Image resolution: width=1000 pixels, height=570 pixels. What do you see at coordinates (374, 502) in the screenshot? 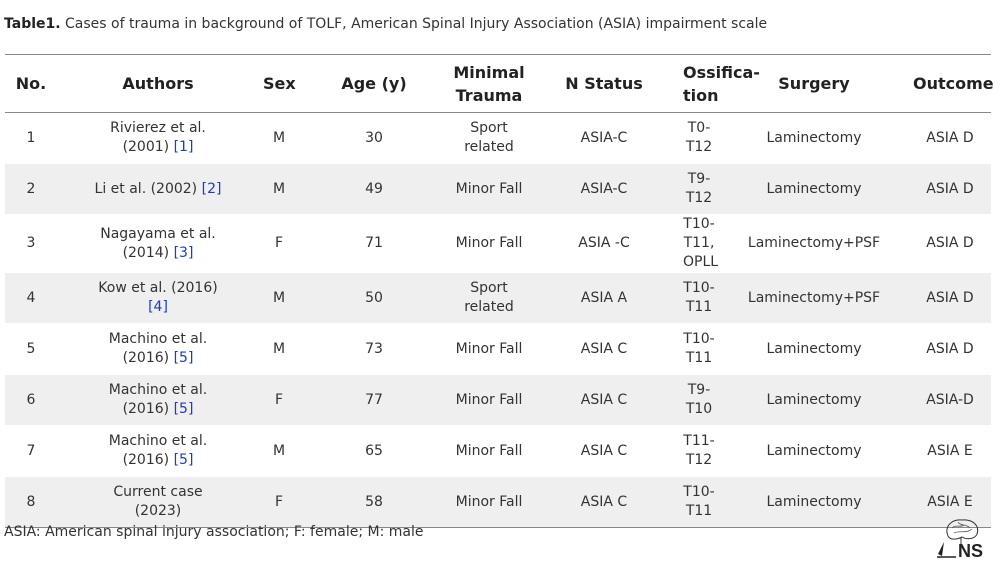
I see `cell-age: 58` at bounding box center [374, 502].